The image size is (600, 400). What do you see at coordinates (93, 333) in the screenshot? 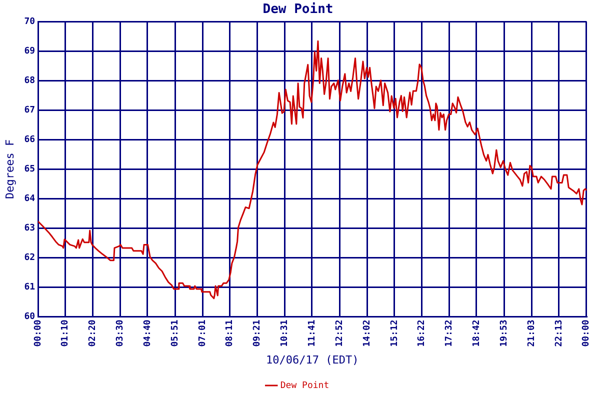
I see `x-tick-label: 02:20` at bounding box center [93, 333].